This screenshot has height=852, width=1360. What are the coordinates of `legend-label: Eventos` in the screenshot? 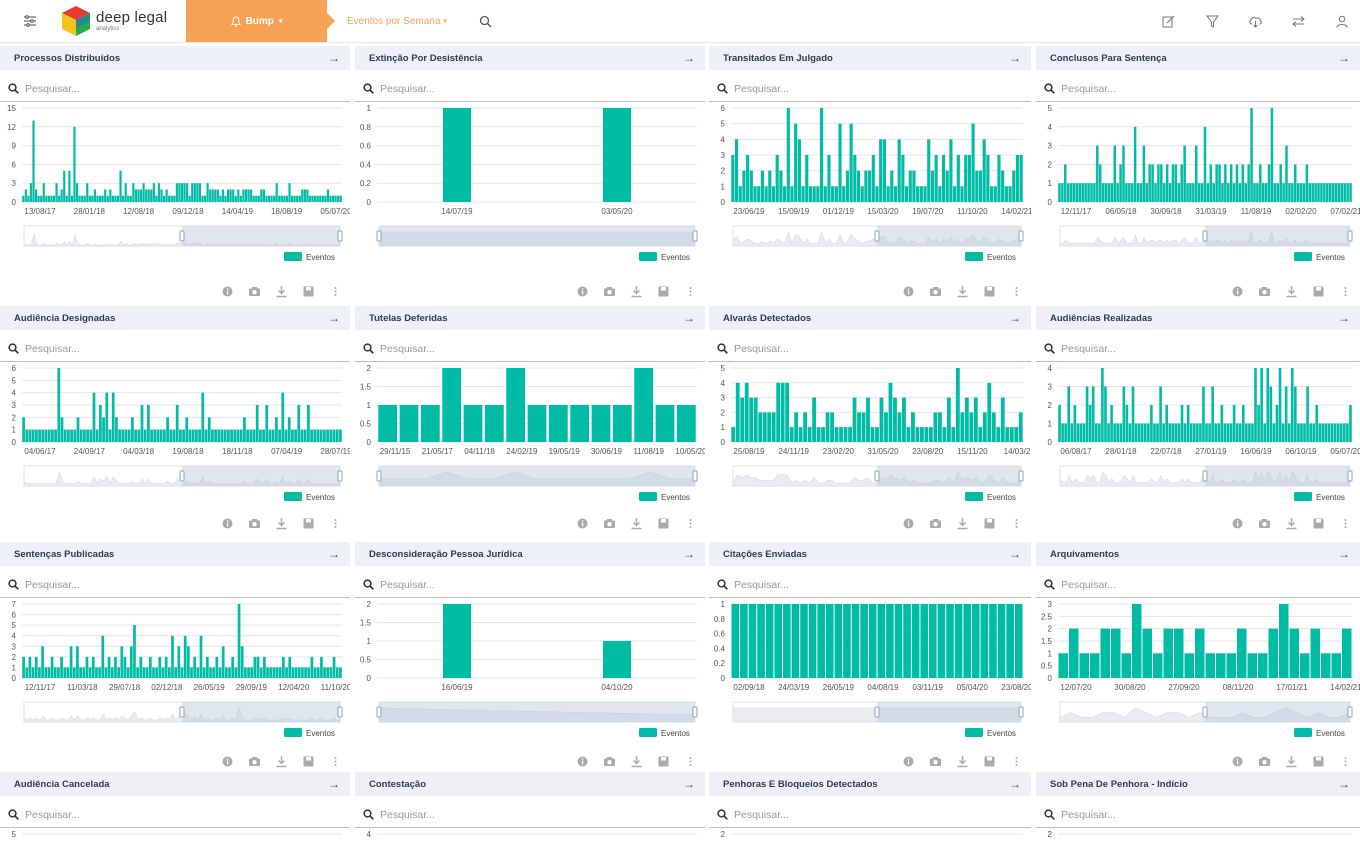 It's located at (1001, 257).